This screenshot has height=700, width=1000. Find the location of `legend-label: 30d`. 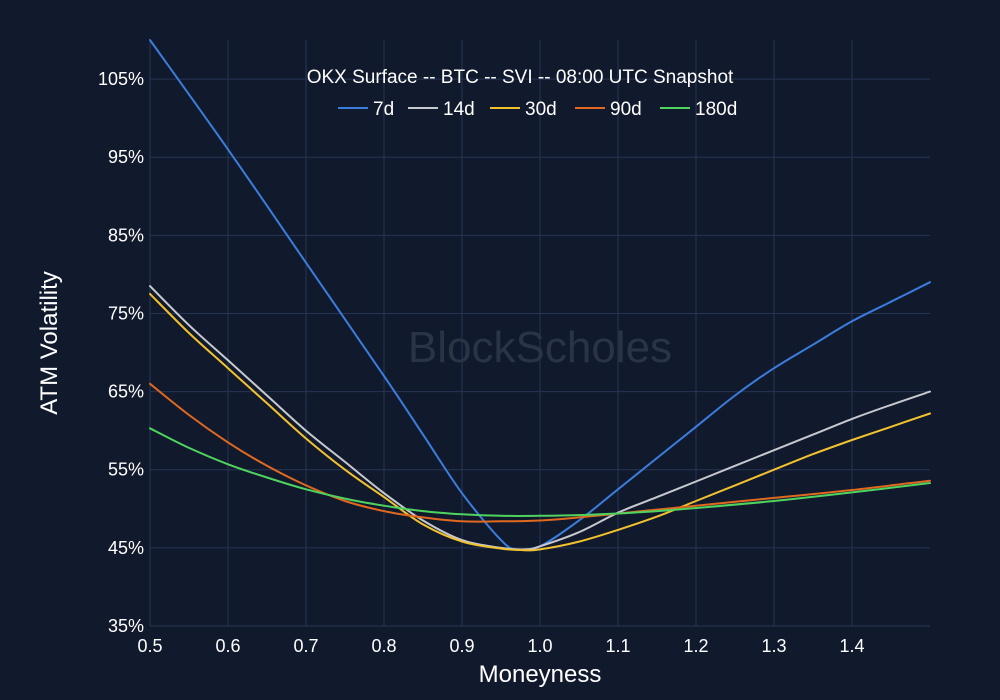

legend-label: 30d is located at coordinates (541, 109).